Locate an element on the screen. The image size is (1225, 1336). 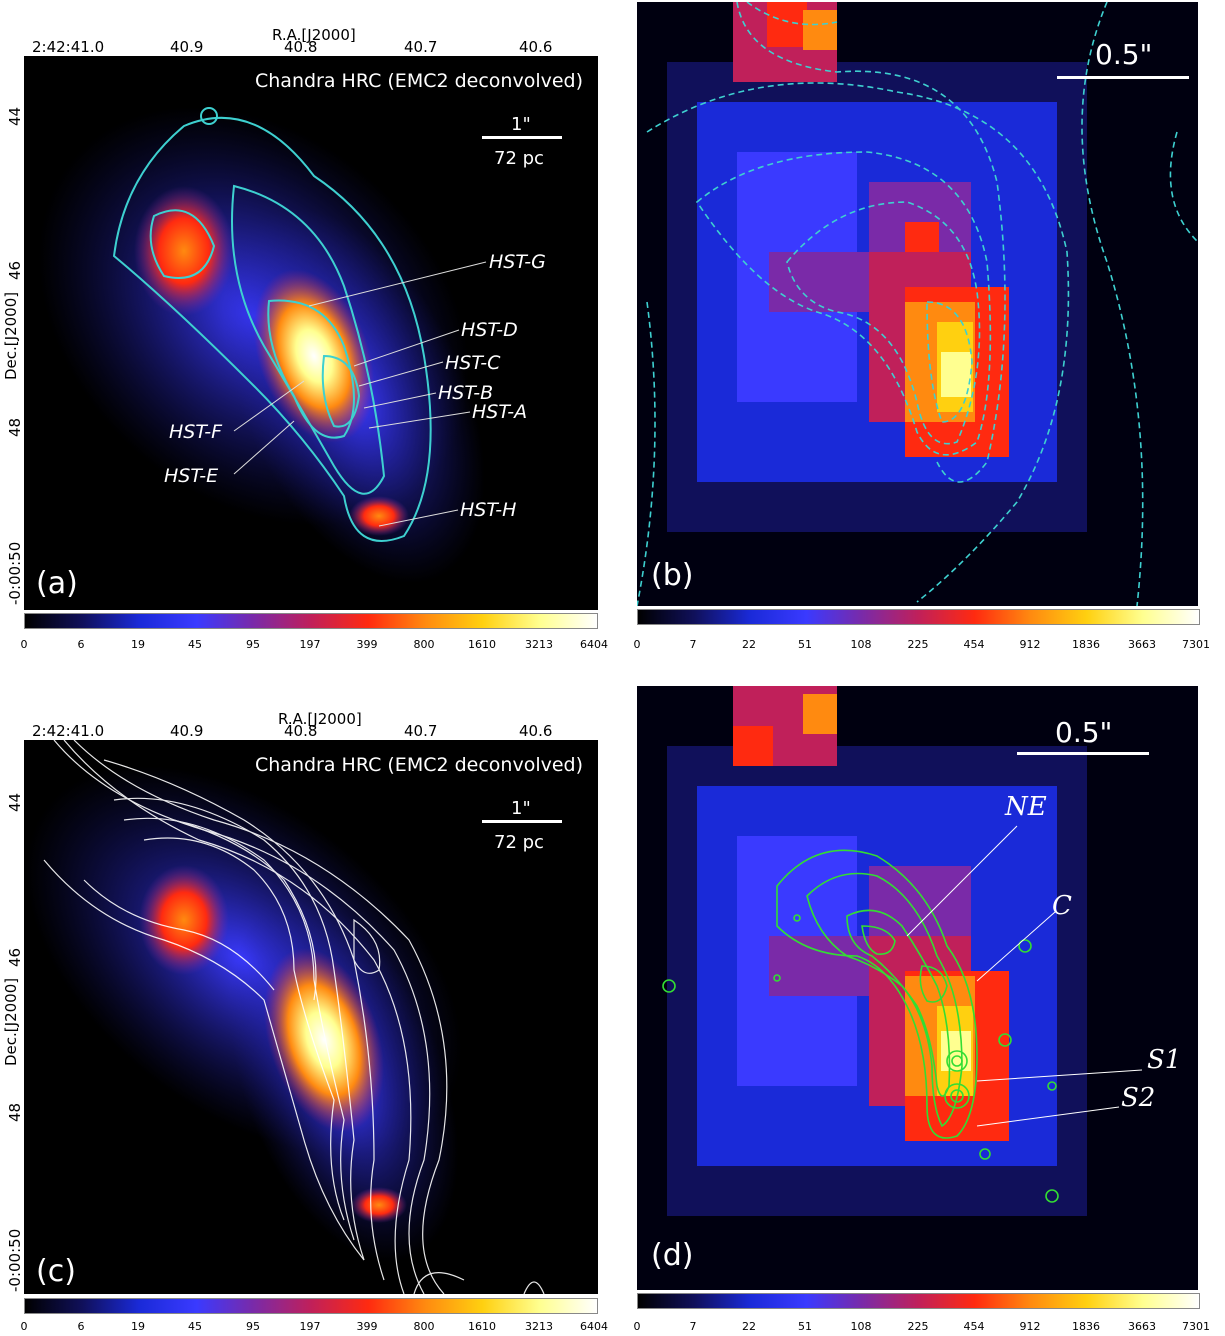
annotation-hst-c: HST-C is located at coordinates (473, 363).